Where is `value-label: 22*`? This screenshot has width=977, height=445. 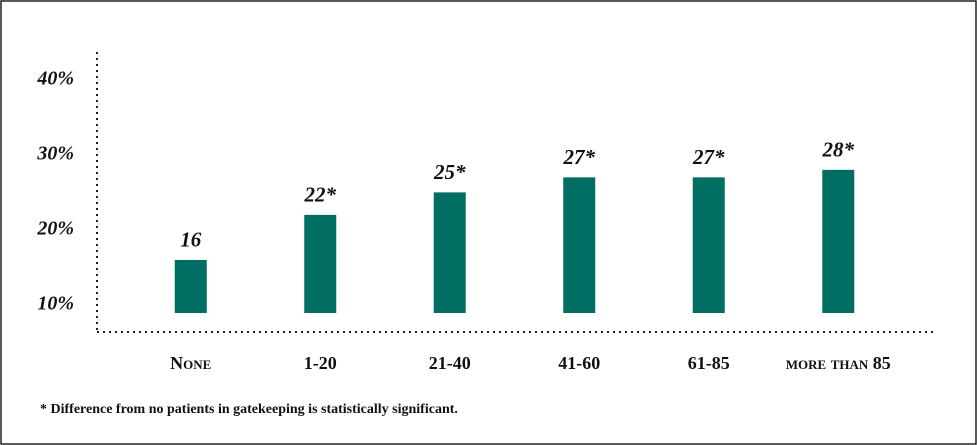
value-label: 22* is located at coordinates (320, 195).